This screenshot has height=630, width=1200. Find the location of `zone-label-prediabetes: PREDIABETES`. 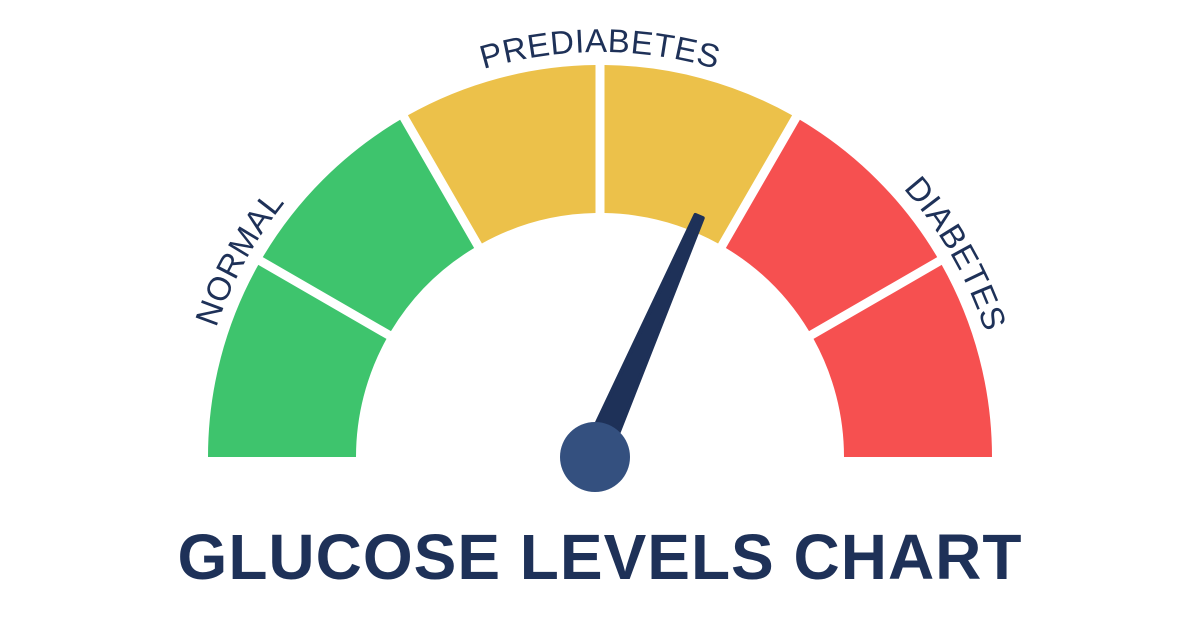

zone-label-prediabetes: PREDIABETES is located at coordinates (600, 49).